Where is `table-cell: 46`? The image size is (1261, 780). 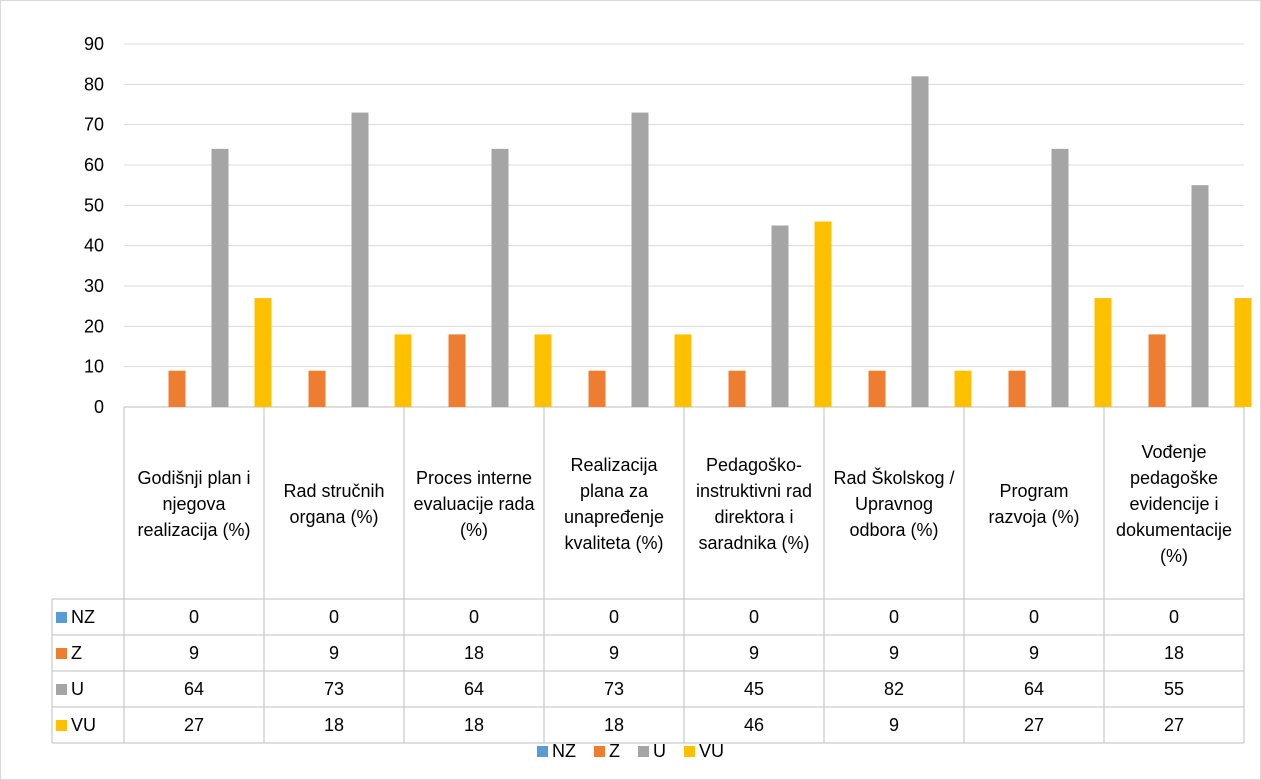 table-cell: 46 is located at coordinates (754, 724).